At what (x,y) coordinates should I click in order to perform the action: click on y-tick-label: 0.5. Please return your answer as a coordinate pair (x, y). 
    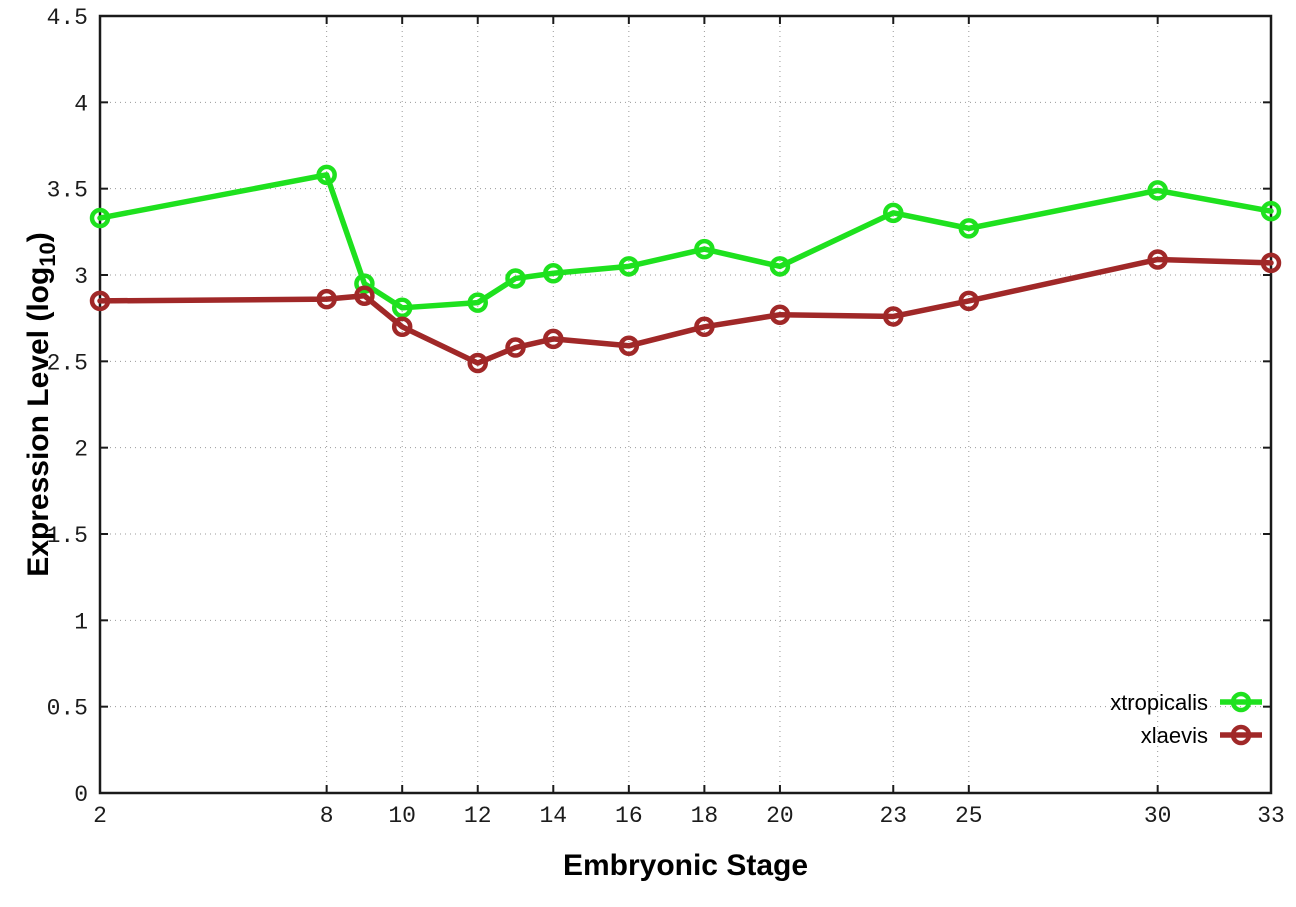
    Looking at the image, I should click on (67, 709).